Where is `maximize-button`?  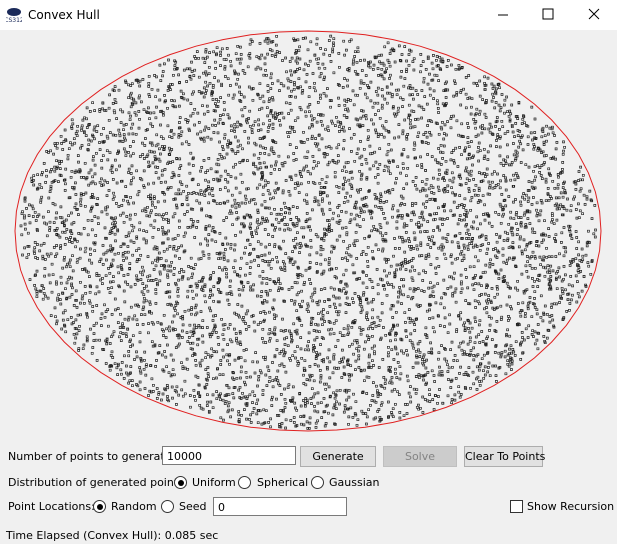 maximize-button is located at coordinates (548, 14).